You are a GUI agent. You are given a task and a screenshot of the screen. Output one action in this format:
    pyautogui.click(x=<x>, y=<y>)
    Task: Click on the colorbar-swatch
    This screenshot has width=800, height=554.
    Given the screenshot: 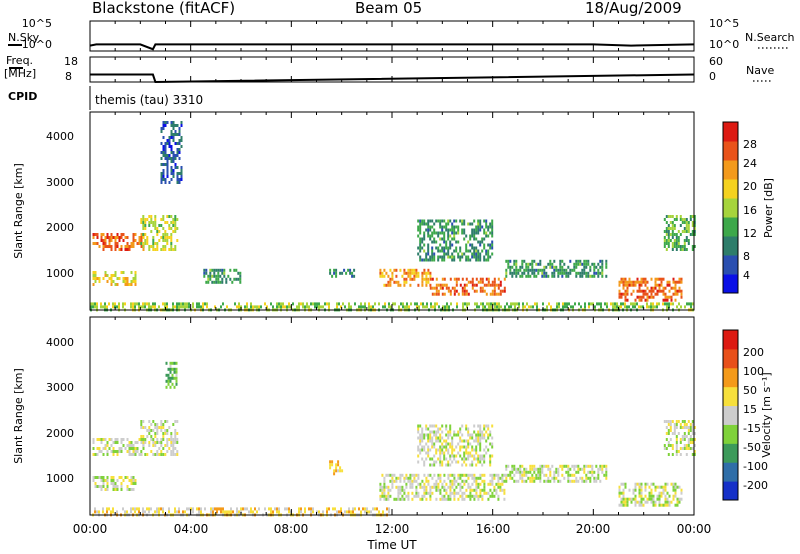 What is the action you would take?
    pyautogui.click(x=730, y=170)
    